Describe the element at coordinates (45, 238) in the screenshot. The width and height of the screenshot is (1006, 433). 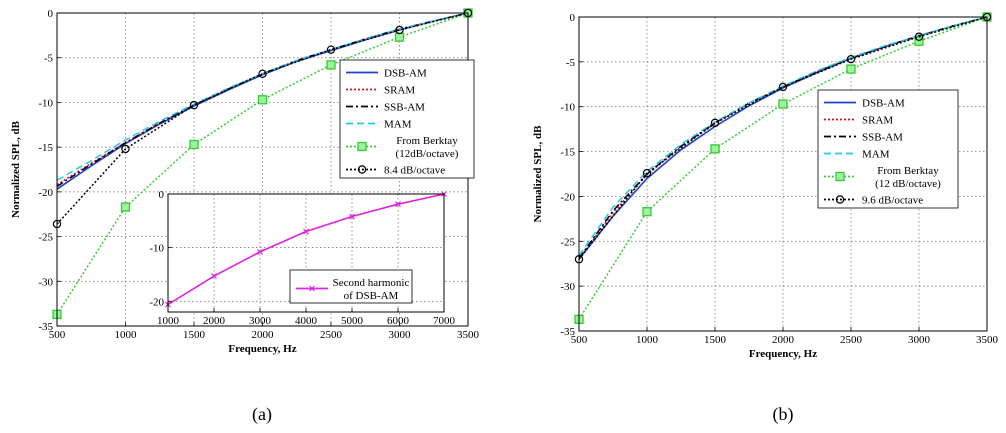
I see `panel-a-ytick-label-5: -25` at that location.